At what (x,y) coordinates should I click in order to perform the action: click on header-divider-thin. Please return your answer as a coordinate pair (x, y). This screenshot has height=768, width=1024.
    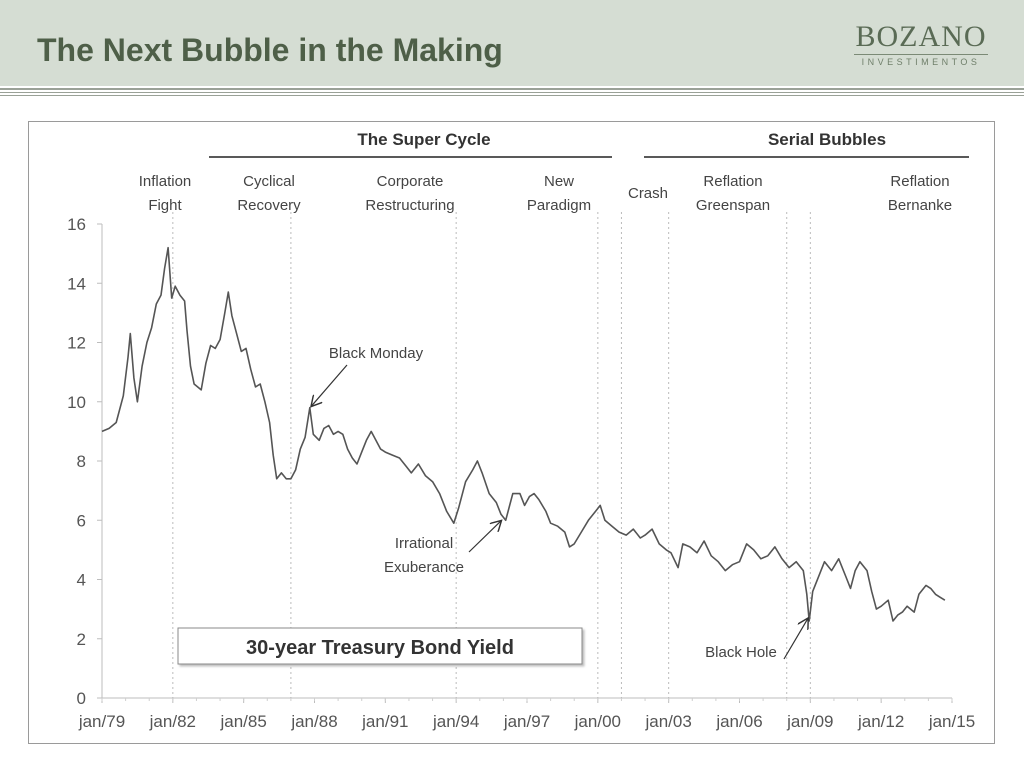
    Looking at the image, I should click on (512, 95).